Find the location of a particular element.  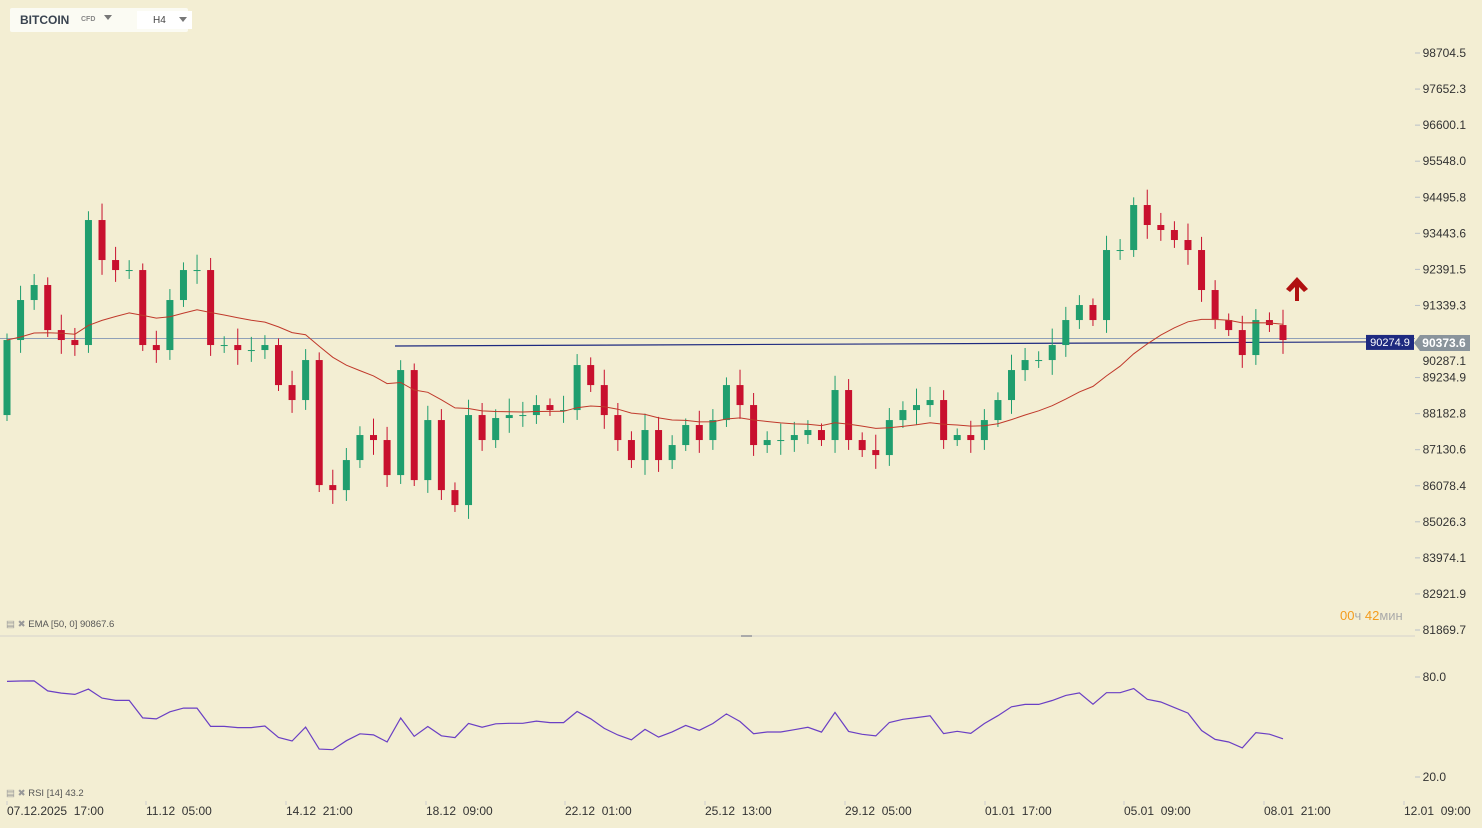

ema-label: EMA [50, 0] 90867.6 is located at coordinates (71, 624).